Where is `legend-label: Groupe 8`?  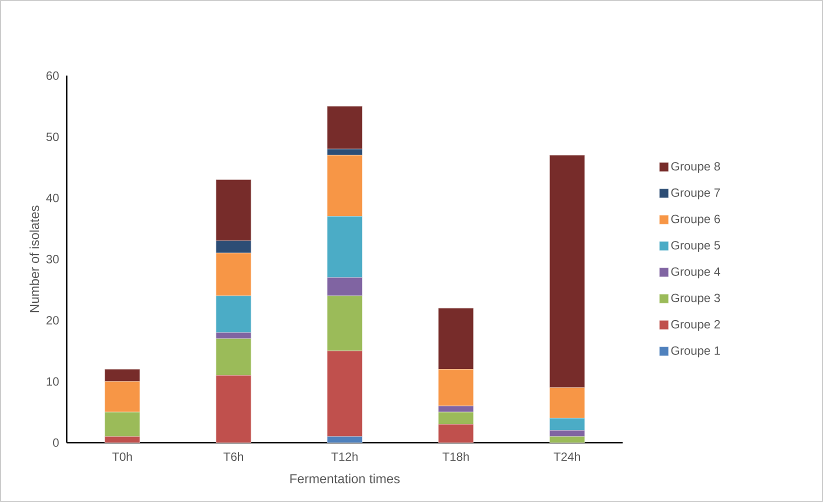
legend-label: Groupe 8 is located at coordinates (695, 167).